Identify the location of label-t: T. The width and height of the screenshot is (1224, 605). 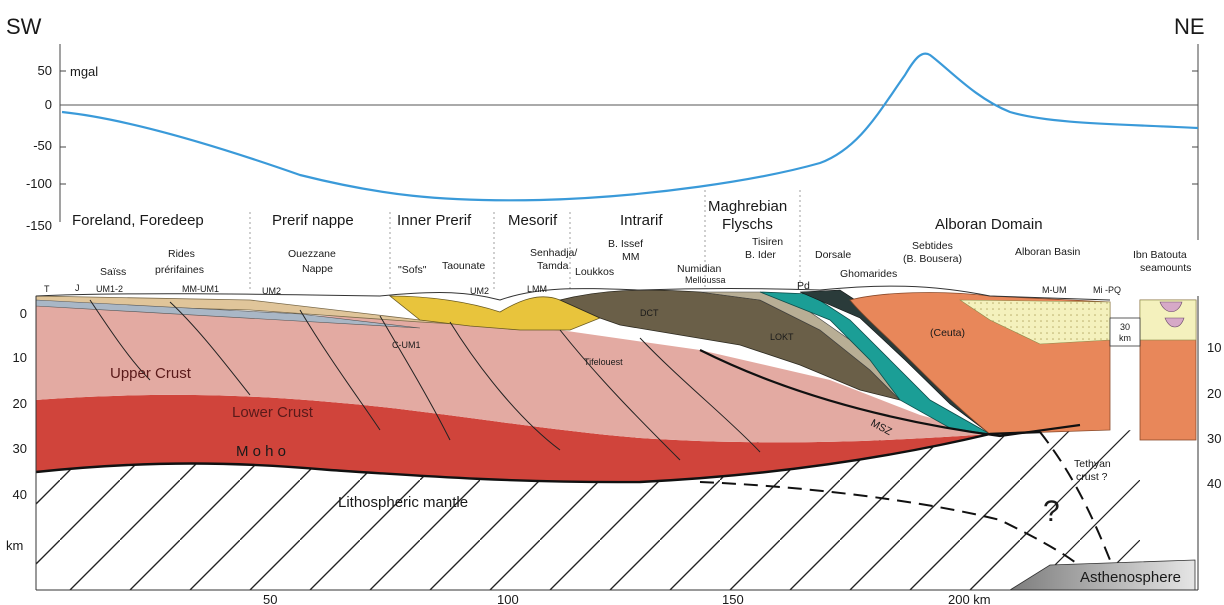
(47, 289).